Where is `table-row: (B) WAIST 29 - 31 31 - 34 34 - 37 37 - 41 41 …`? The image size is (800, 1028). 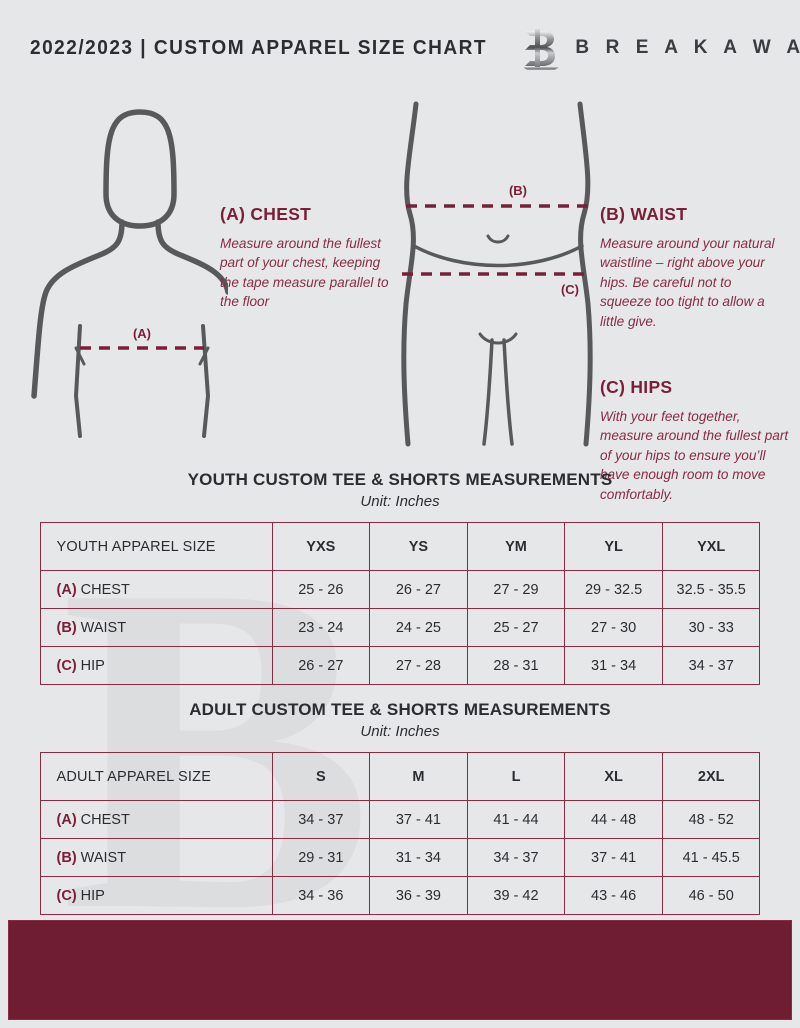 table-row: (B) WAIST 29 - 31 31 - 34 34 - 37 37 - 41 41 … is located at coordinates (400, 857).